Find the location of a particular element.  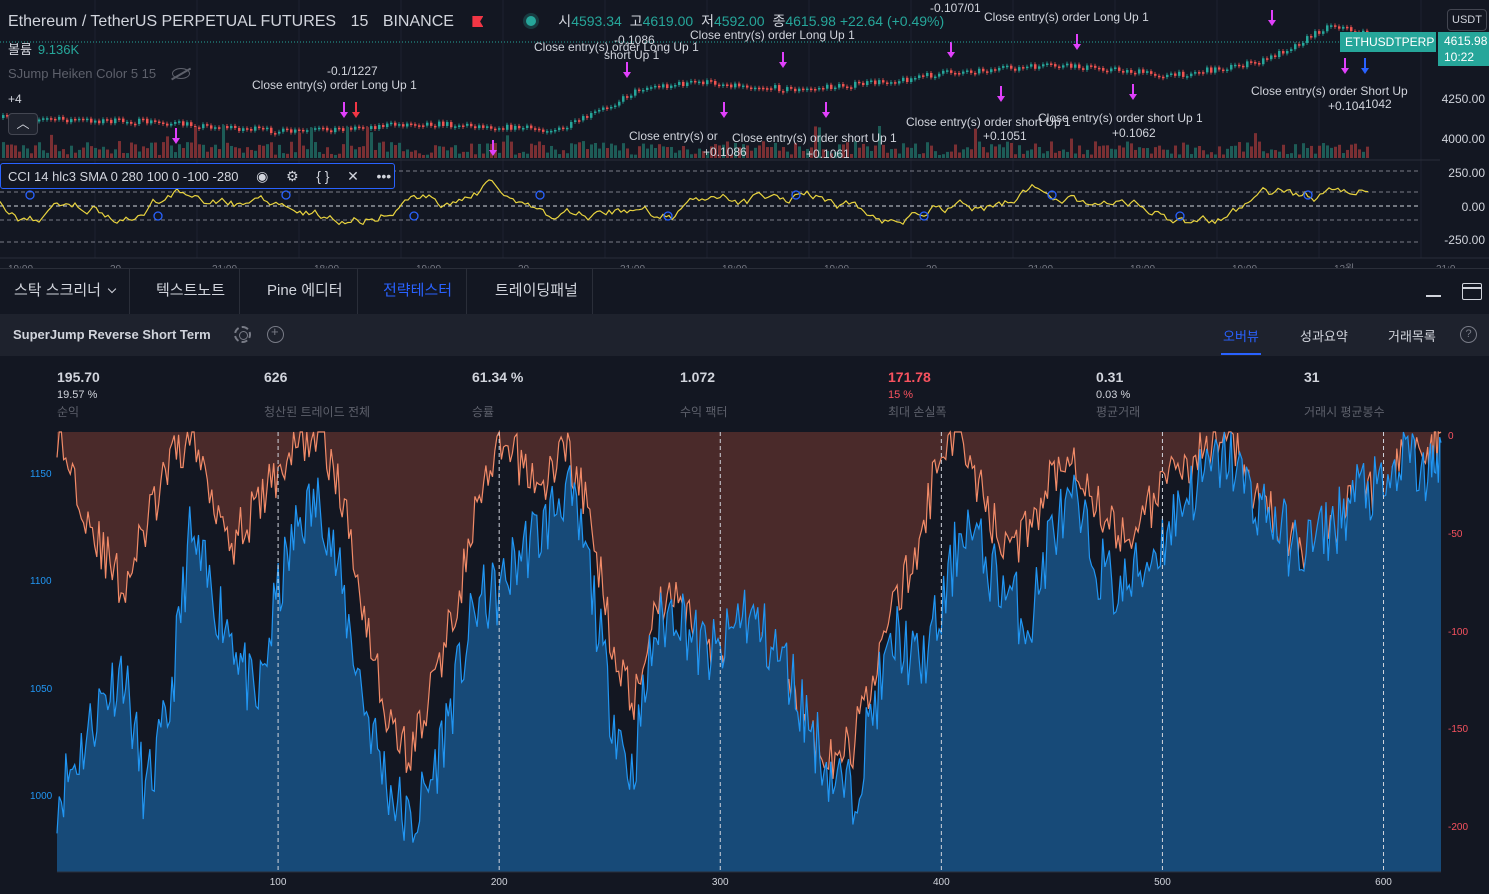

eye-hidden-icon is located at coordinates (180, 73).